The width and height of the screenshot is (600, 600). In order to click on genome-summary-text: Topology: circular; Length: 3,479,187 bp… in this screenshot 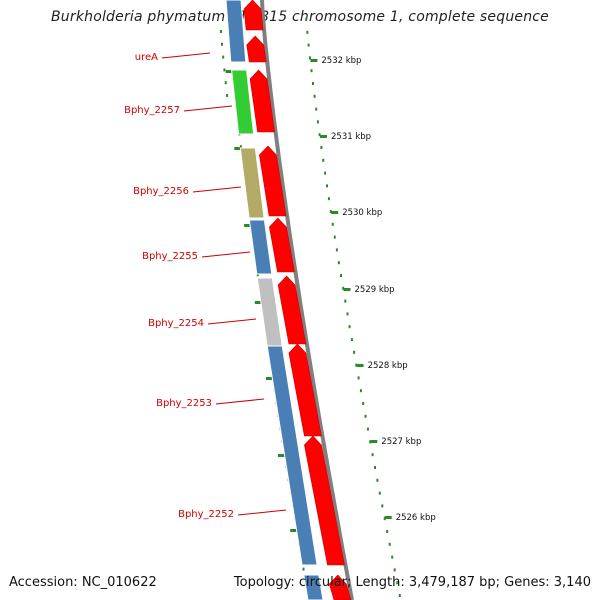, I will do `click(412, 582)`.